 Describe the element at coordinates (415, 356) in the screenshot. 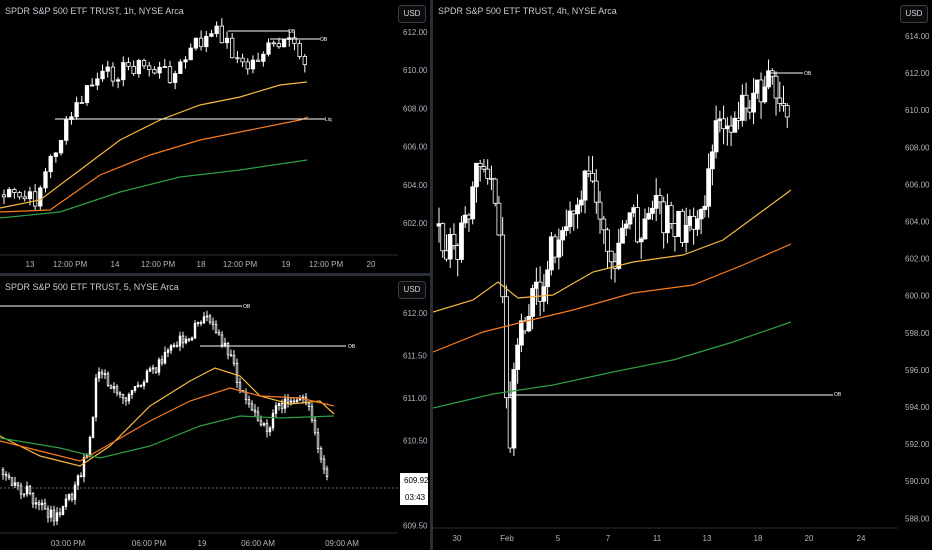

I see `price-tick-label: 611.50` at that location.